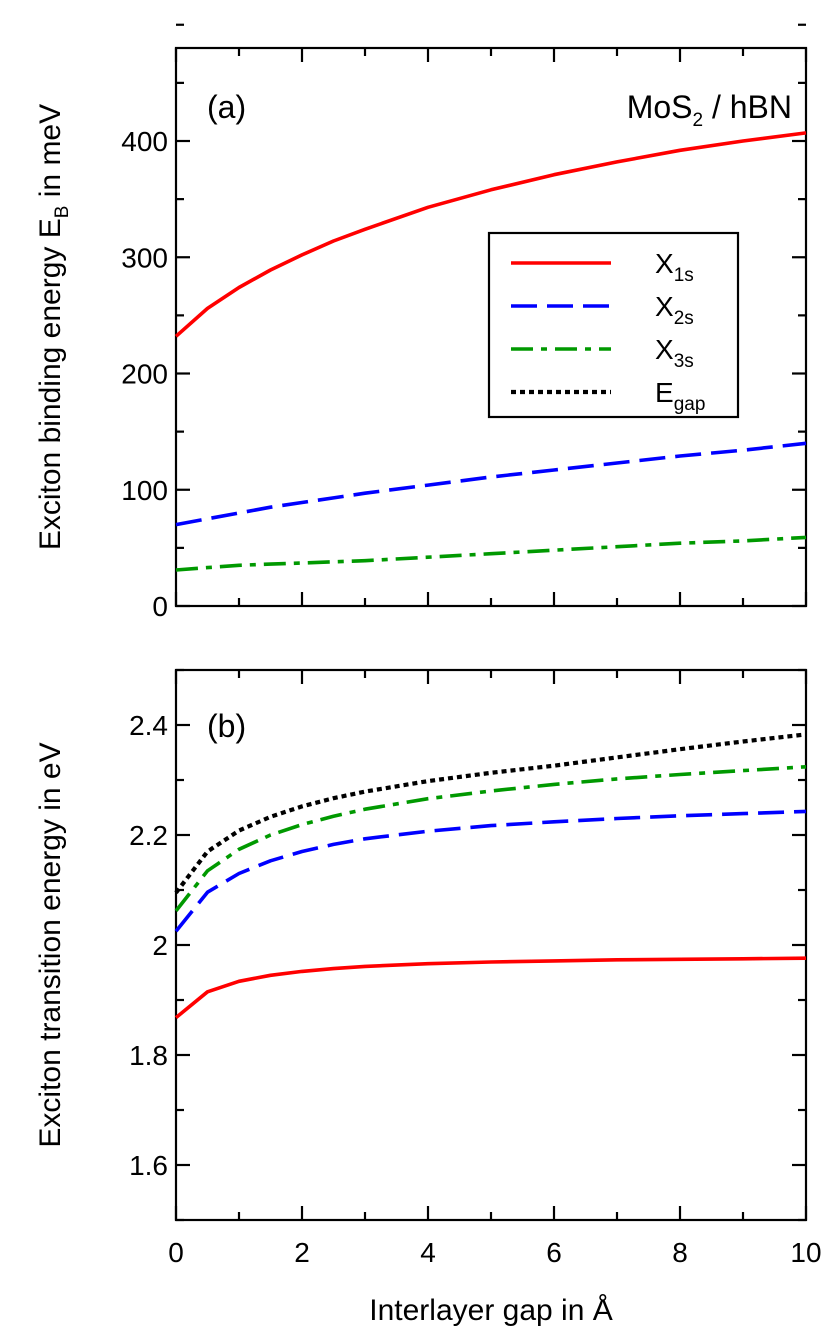 The width and height of the screenshot is (830, 1342). Describe the element at coordinates (50, 944) in the screenshot. I see `panel-b-ylabel: Exciton transition energy in eV` at that location.